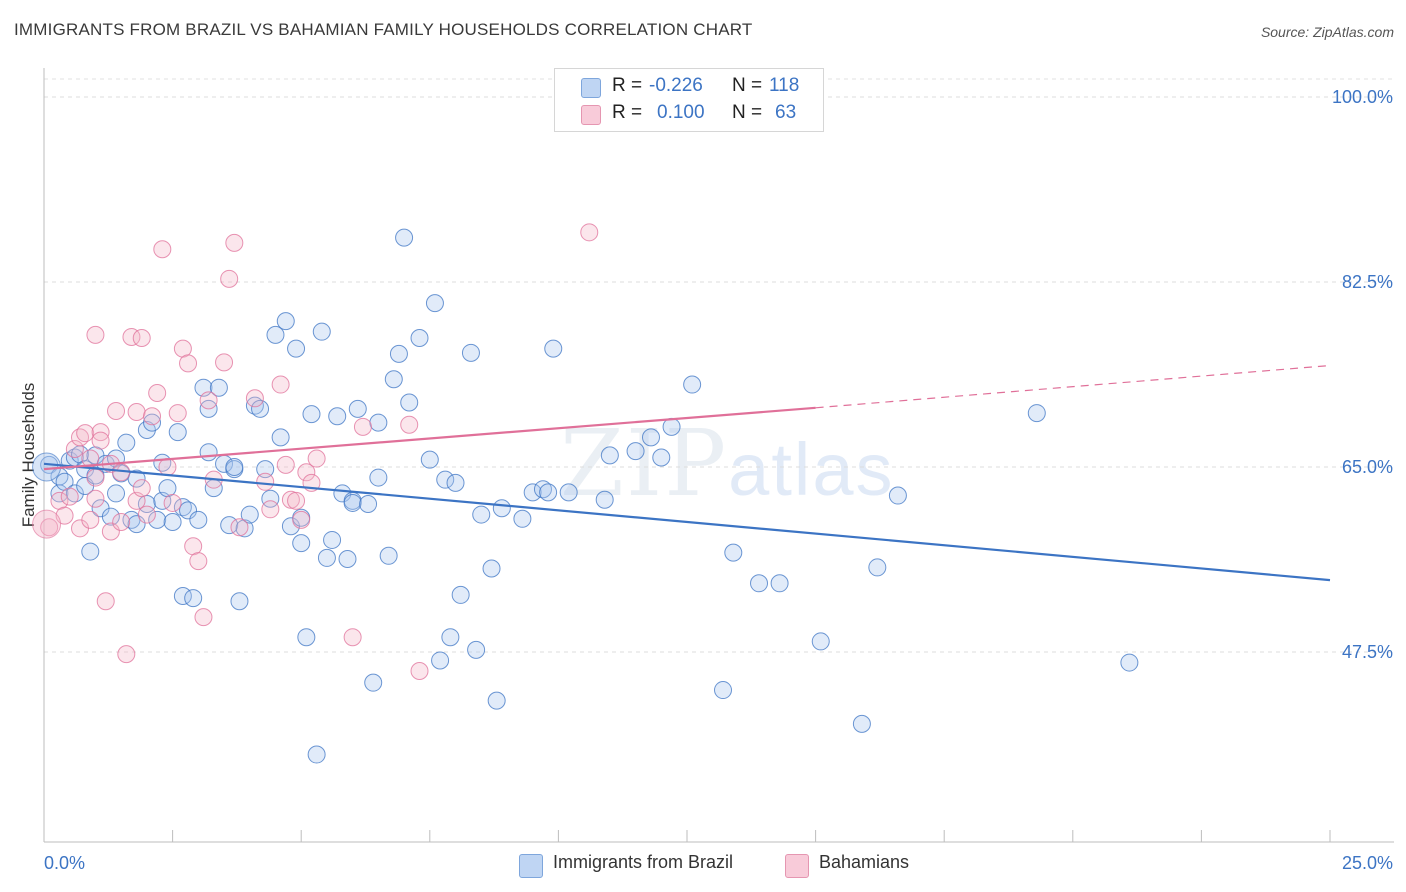  I want to click on legend-item-bahamians: Bahamians, so click(860, 865).